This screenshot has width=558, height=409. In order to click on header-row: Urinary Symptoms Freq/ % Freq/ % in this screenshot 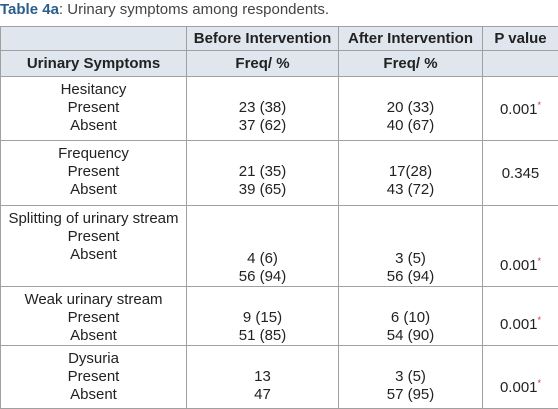, I will do `click(279, 64)`.